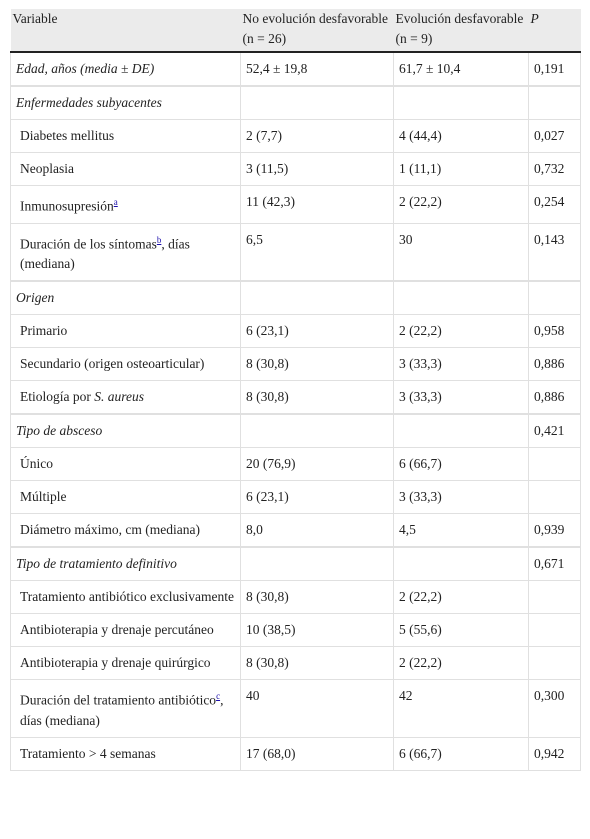 This screenshot has height=839, width=590. What do you see at coordinates (125, 464) in the screenshot?
I see `cell: Único` at bounding box center [125, 464].